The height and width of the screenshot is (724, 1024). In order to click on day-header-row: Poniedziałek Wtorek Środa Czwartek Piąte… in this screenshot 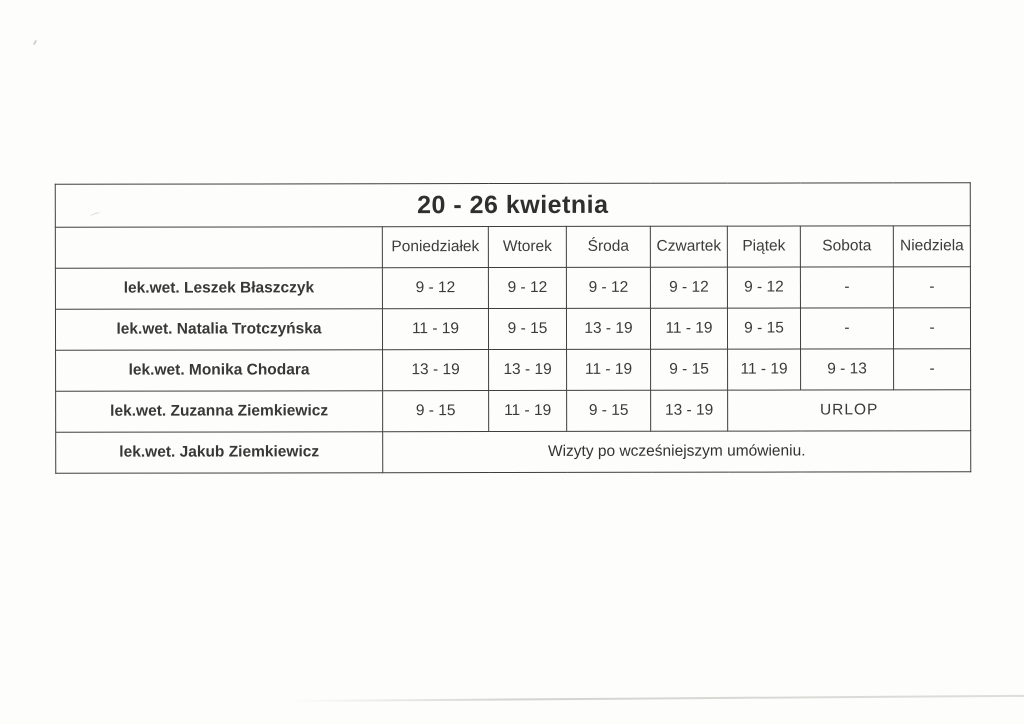, I will do `click(513, 247)`.